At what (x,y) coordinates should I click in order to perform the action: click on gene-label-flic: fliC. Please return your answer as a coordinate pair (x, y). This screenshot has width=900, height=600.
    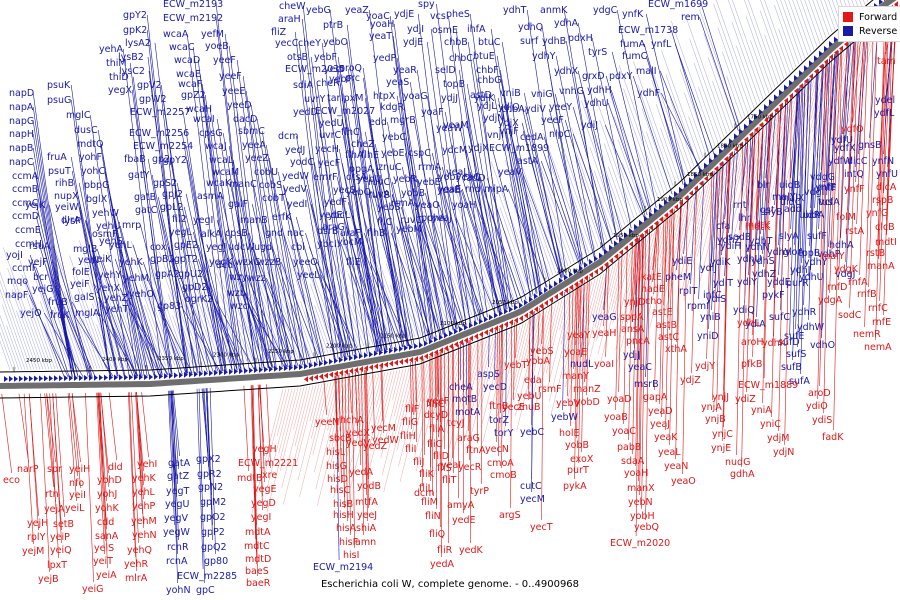
    Looking at the image, I should click on (385, 222).